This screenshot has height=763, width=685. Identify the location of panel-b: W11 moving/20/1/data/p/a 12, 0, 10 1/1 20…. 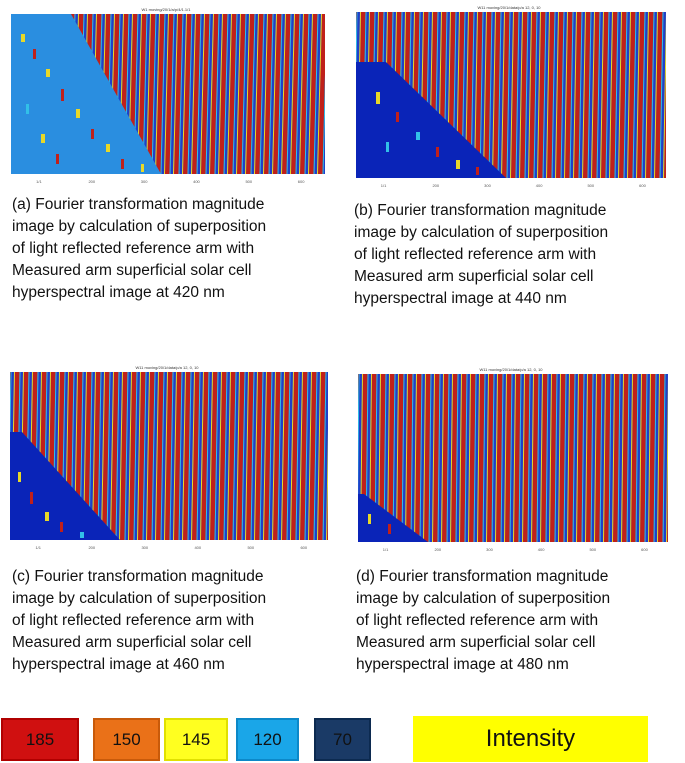
(509, 97).